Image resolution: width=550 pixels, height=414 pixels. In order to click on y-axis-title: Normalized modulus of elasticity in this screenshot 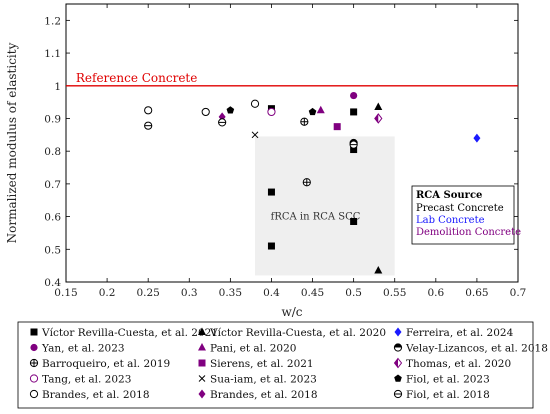, I will do `click(12, 142)`.